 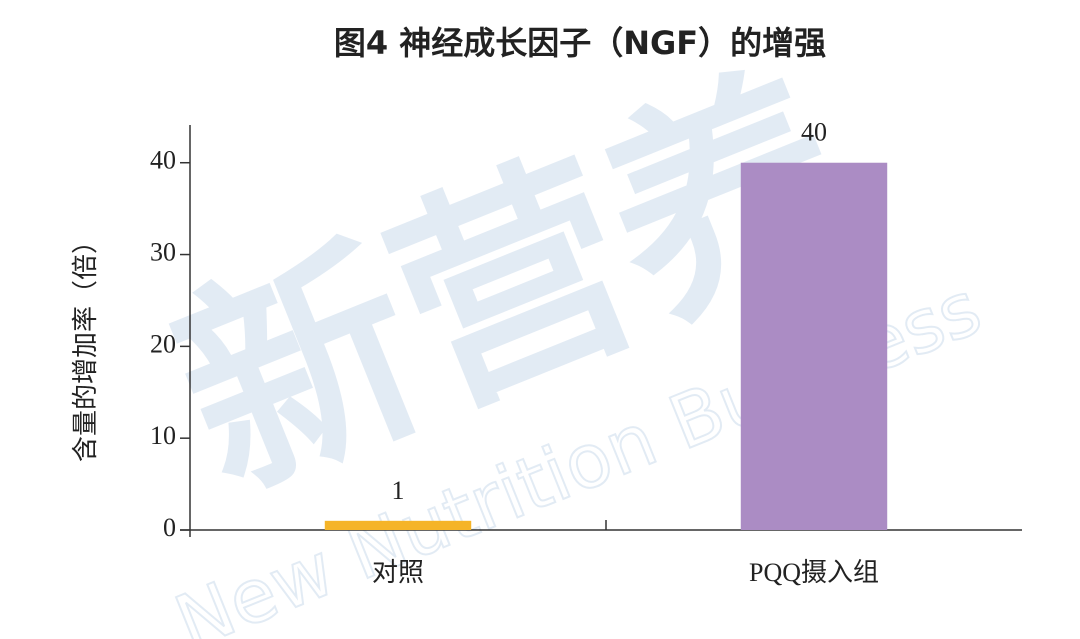 I want to click on y-tick-label: 30, so click(x=163, y=252).